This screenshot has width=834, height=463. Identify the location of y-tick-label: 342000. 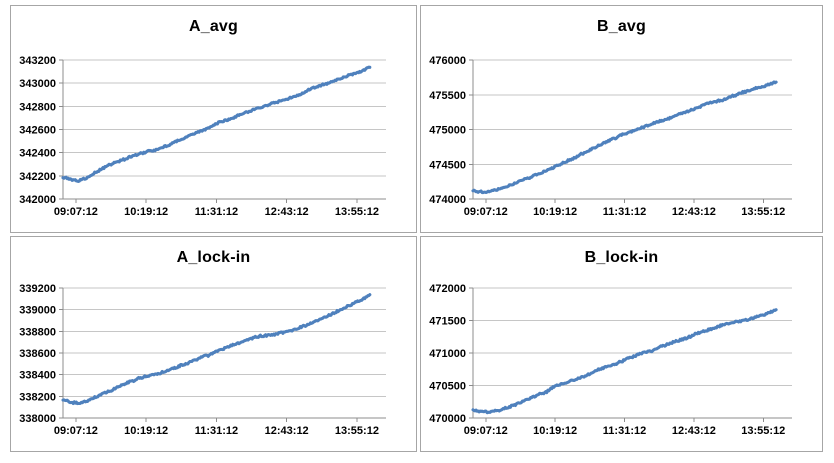
(37, 200).